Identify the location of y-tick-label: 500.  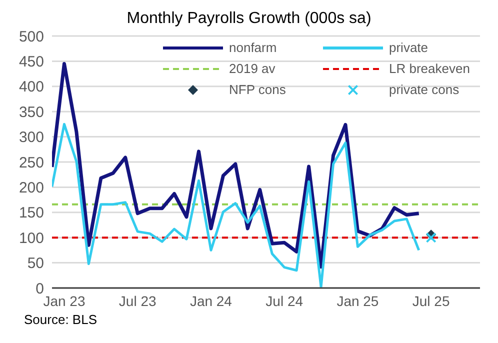
(31, 37).